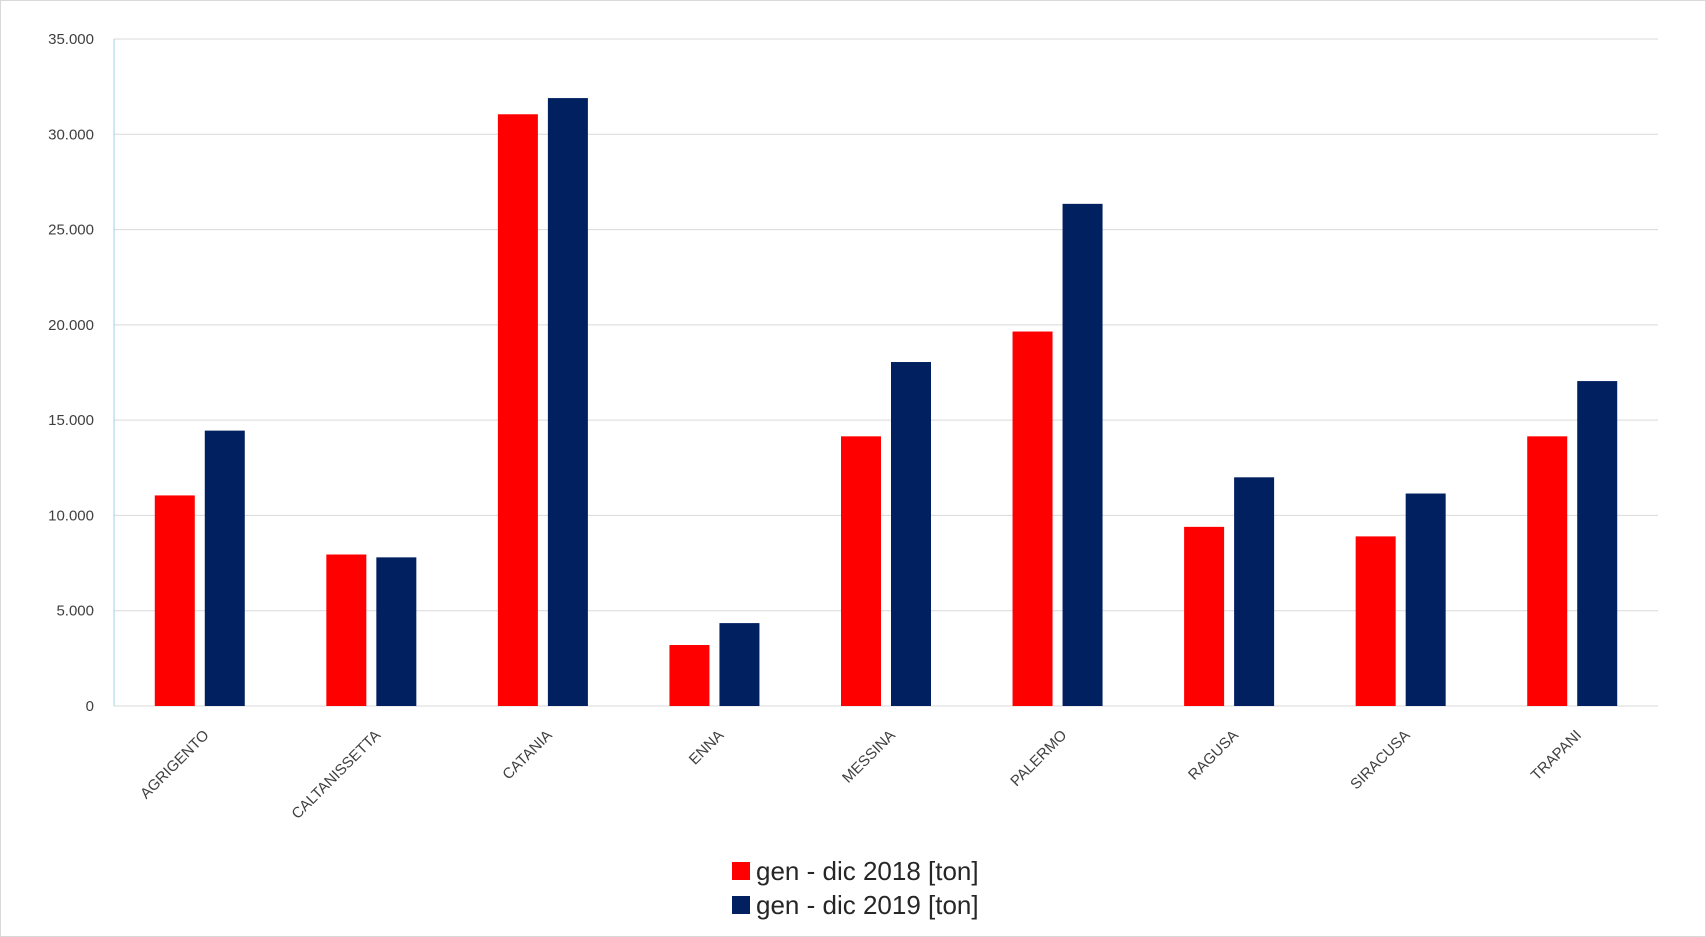 The image size is (1706, 937). Describe the element at coordinates (867, 905) in the screenshot. I see `legend-label: gen - dic 2019 [ton]` at that location.